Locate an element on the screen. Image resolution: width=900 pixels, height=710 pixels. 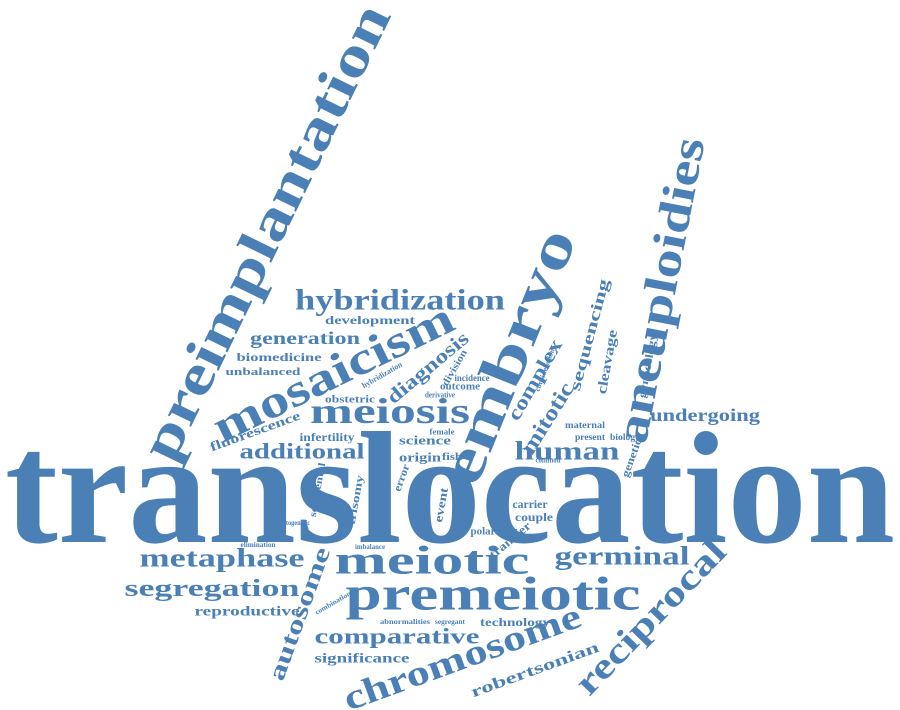
word: infertility is located at coordinates (327, 437).